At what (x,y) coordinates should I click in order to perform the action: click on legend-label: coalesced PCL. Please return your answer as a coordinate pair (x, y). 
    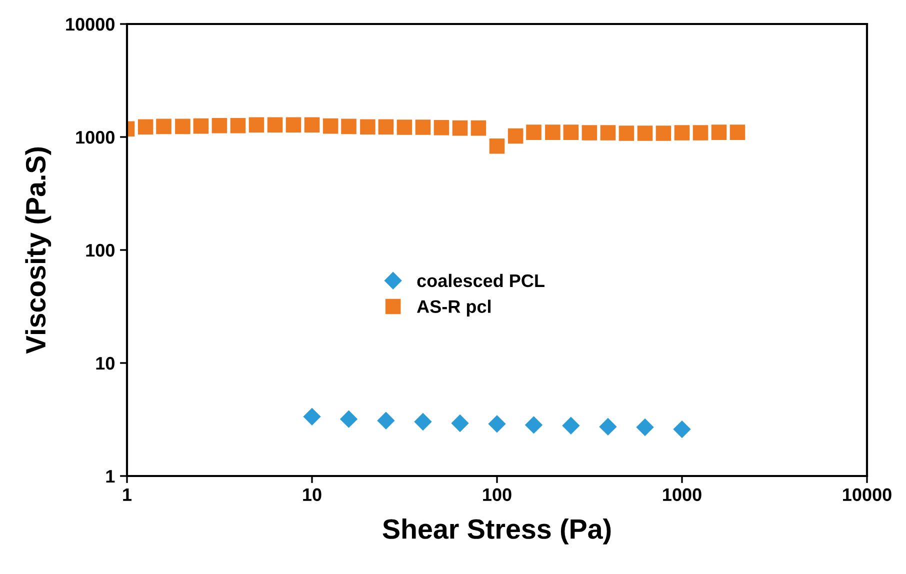
    Looking at the image, I should click on (480, 281).